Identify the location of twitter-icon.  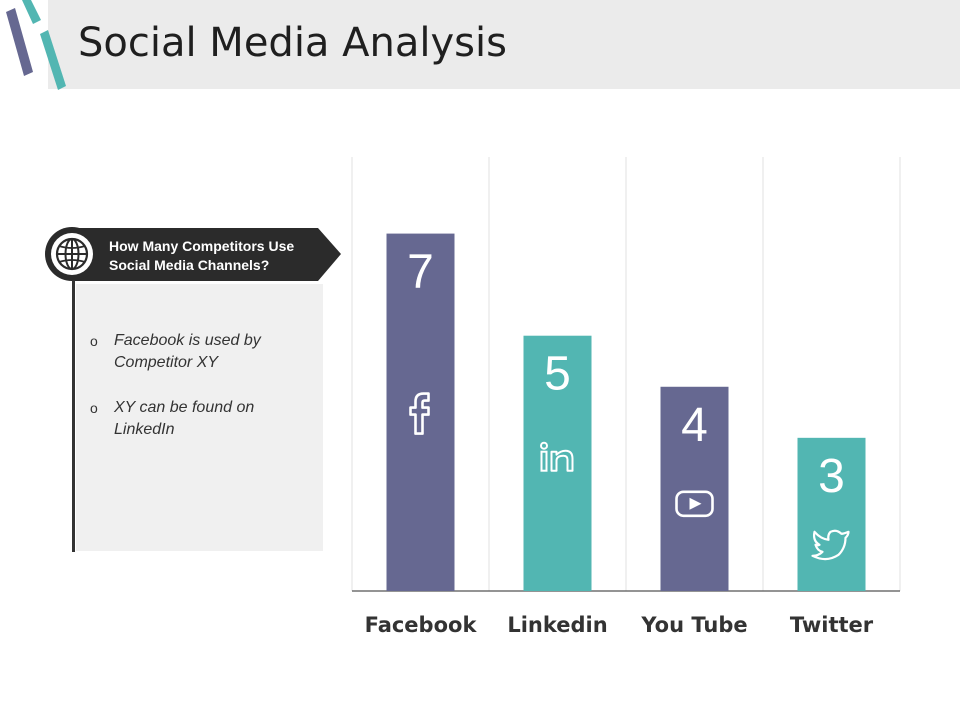
(830, 545).